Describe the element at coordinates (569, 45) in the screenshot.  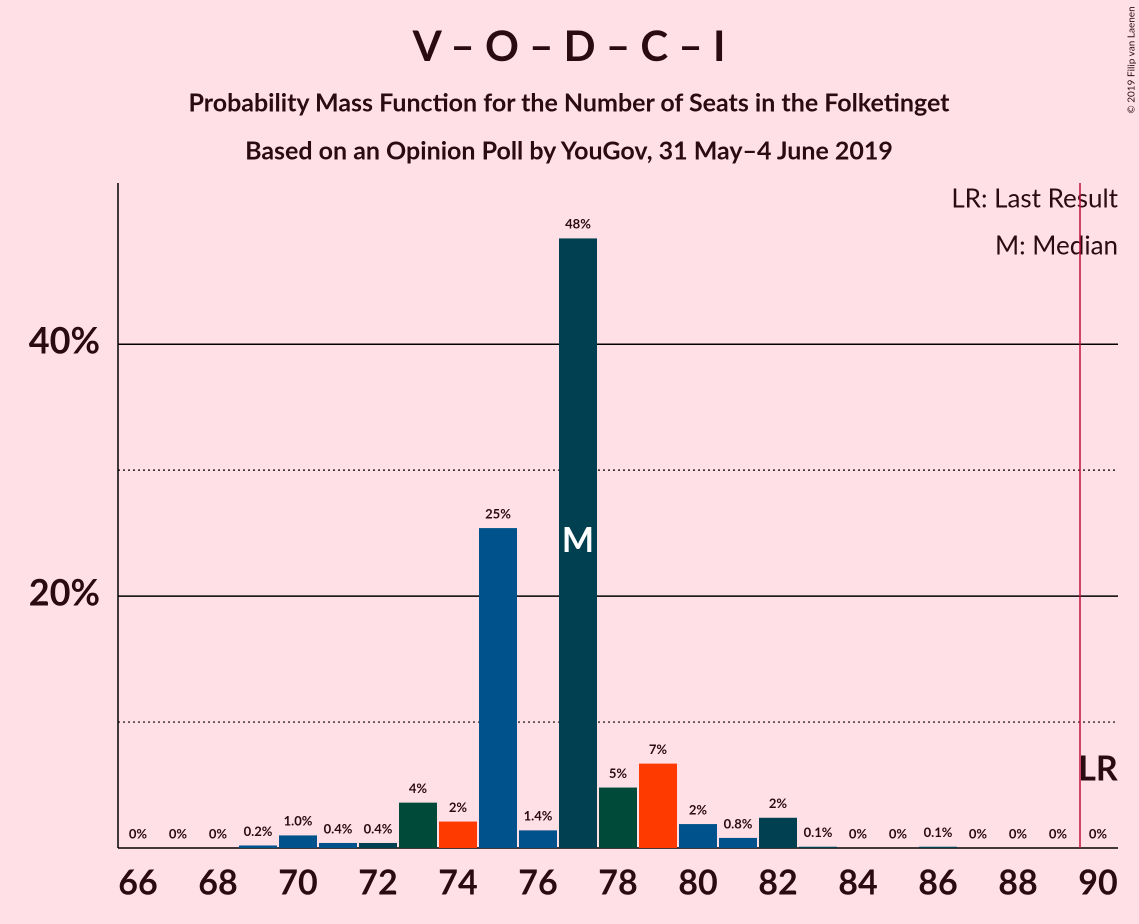
I see `chart-title: V – O – D – C – I` at that location.